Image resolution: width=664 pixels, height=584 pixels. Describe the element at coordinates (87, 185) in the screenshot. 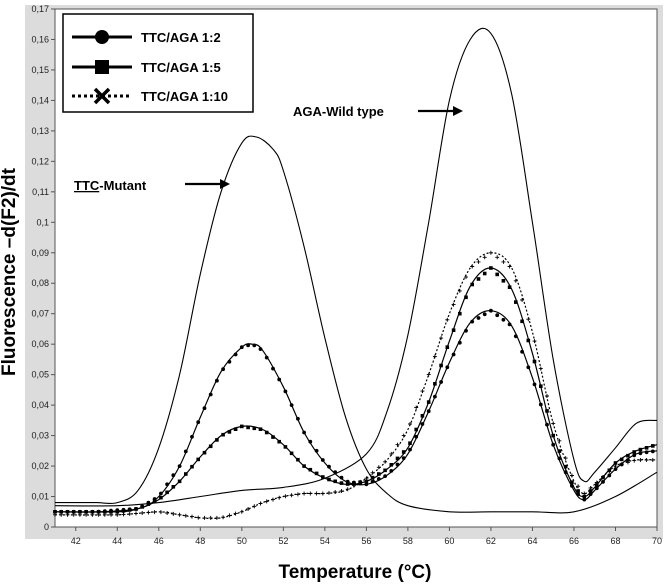

I see `annotation-mutant-prefix: TTC` at that location.